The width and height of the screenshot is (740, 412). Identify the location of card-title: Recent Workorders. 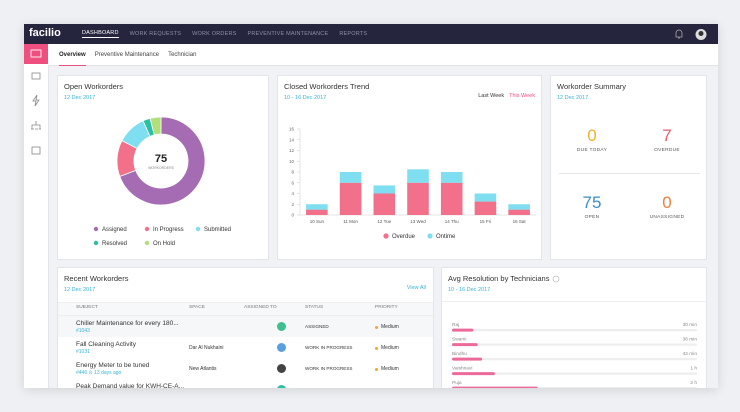
(96, 278).